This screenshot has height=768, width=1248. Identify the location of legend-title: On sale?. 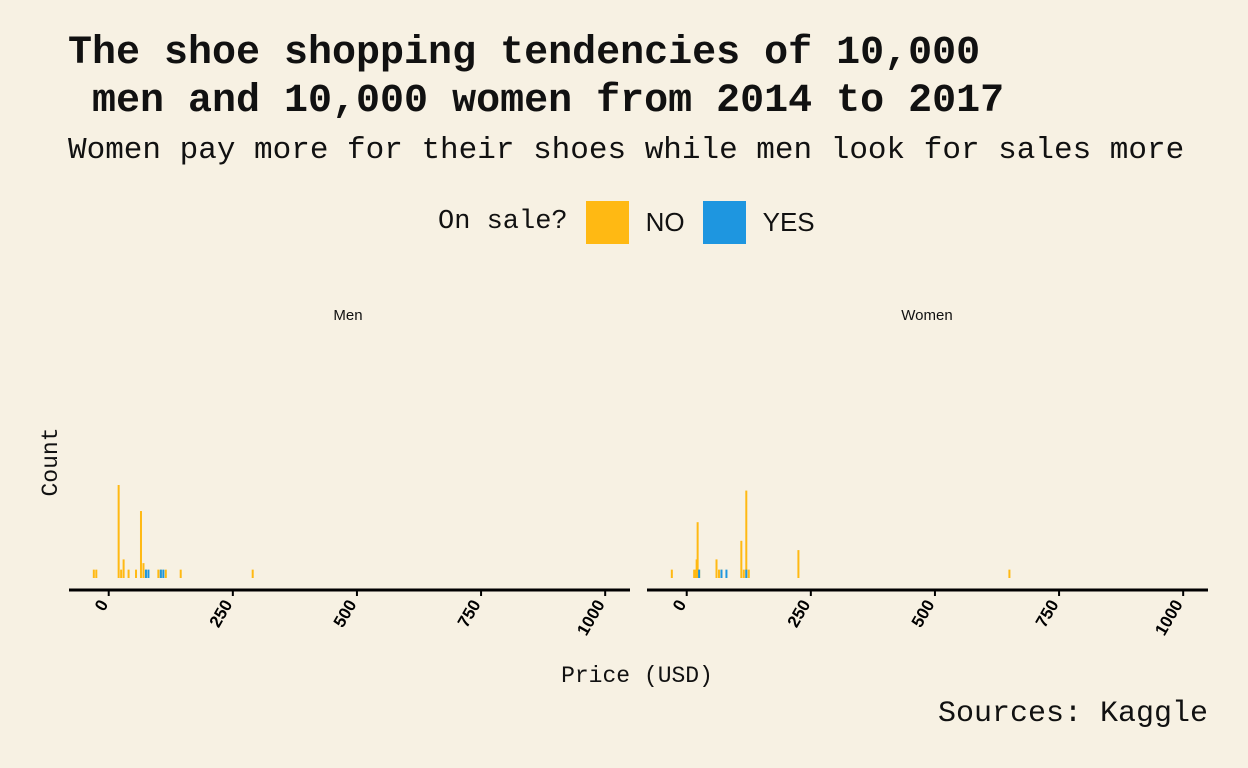
(503, 222).